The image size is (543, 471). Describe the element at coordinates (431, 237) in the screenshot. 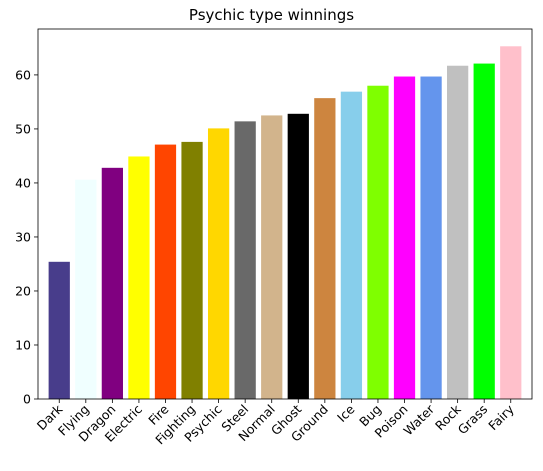

I see `bar-water` at that location.